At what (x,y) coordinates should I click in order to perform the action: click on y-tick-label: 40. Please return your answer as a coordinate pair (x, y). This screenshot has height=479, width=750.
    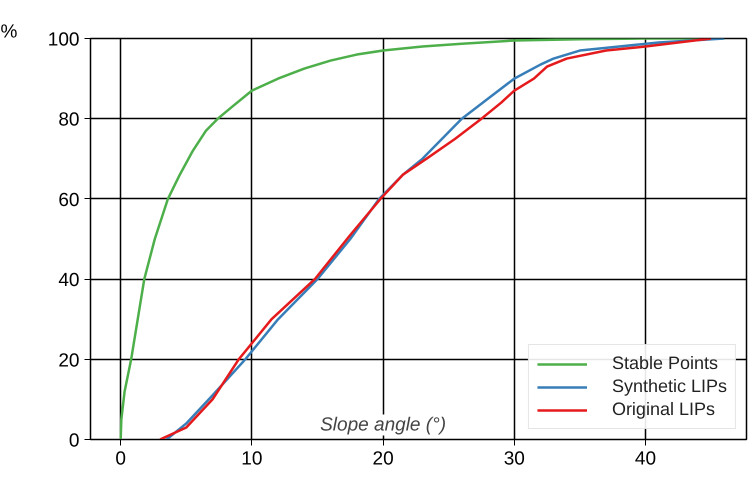
    Looking at the image, I should click on (69, 281).